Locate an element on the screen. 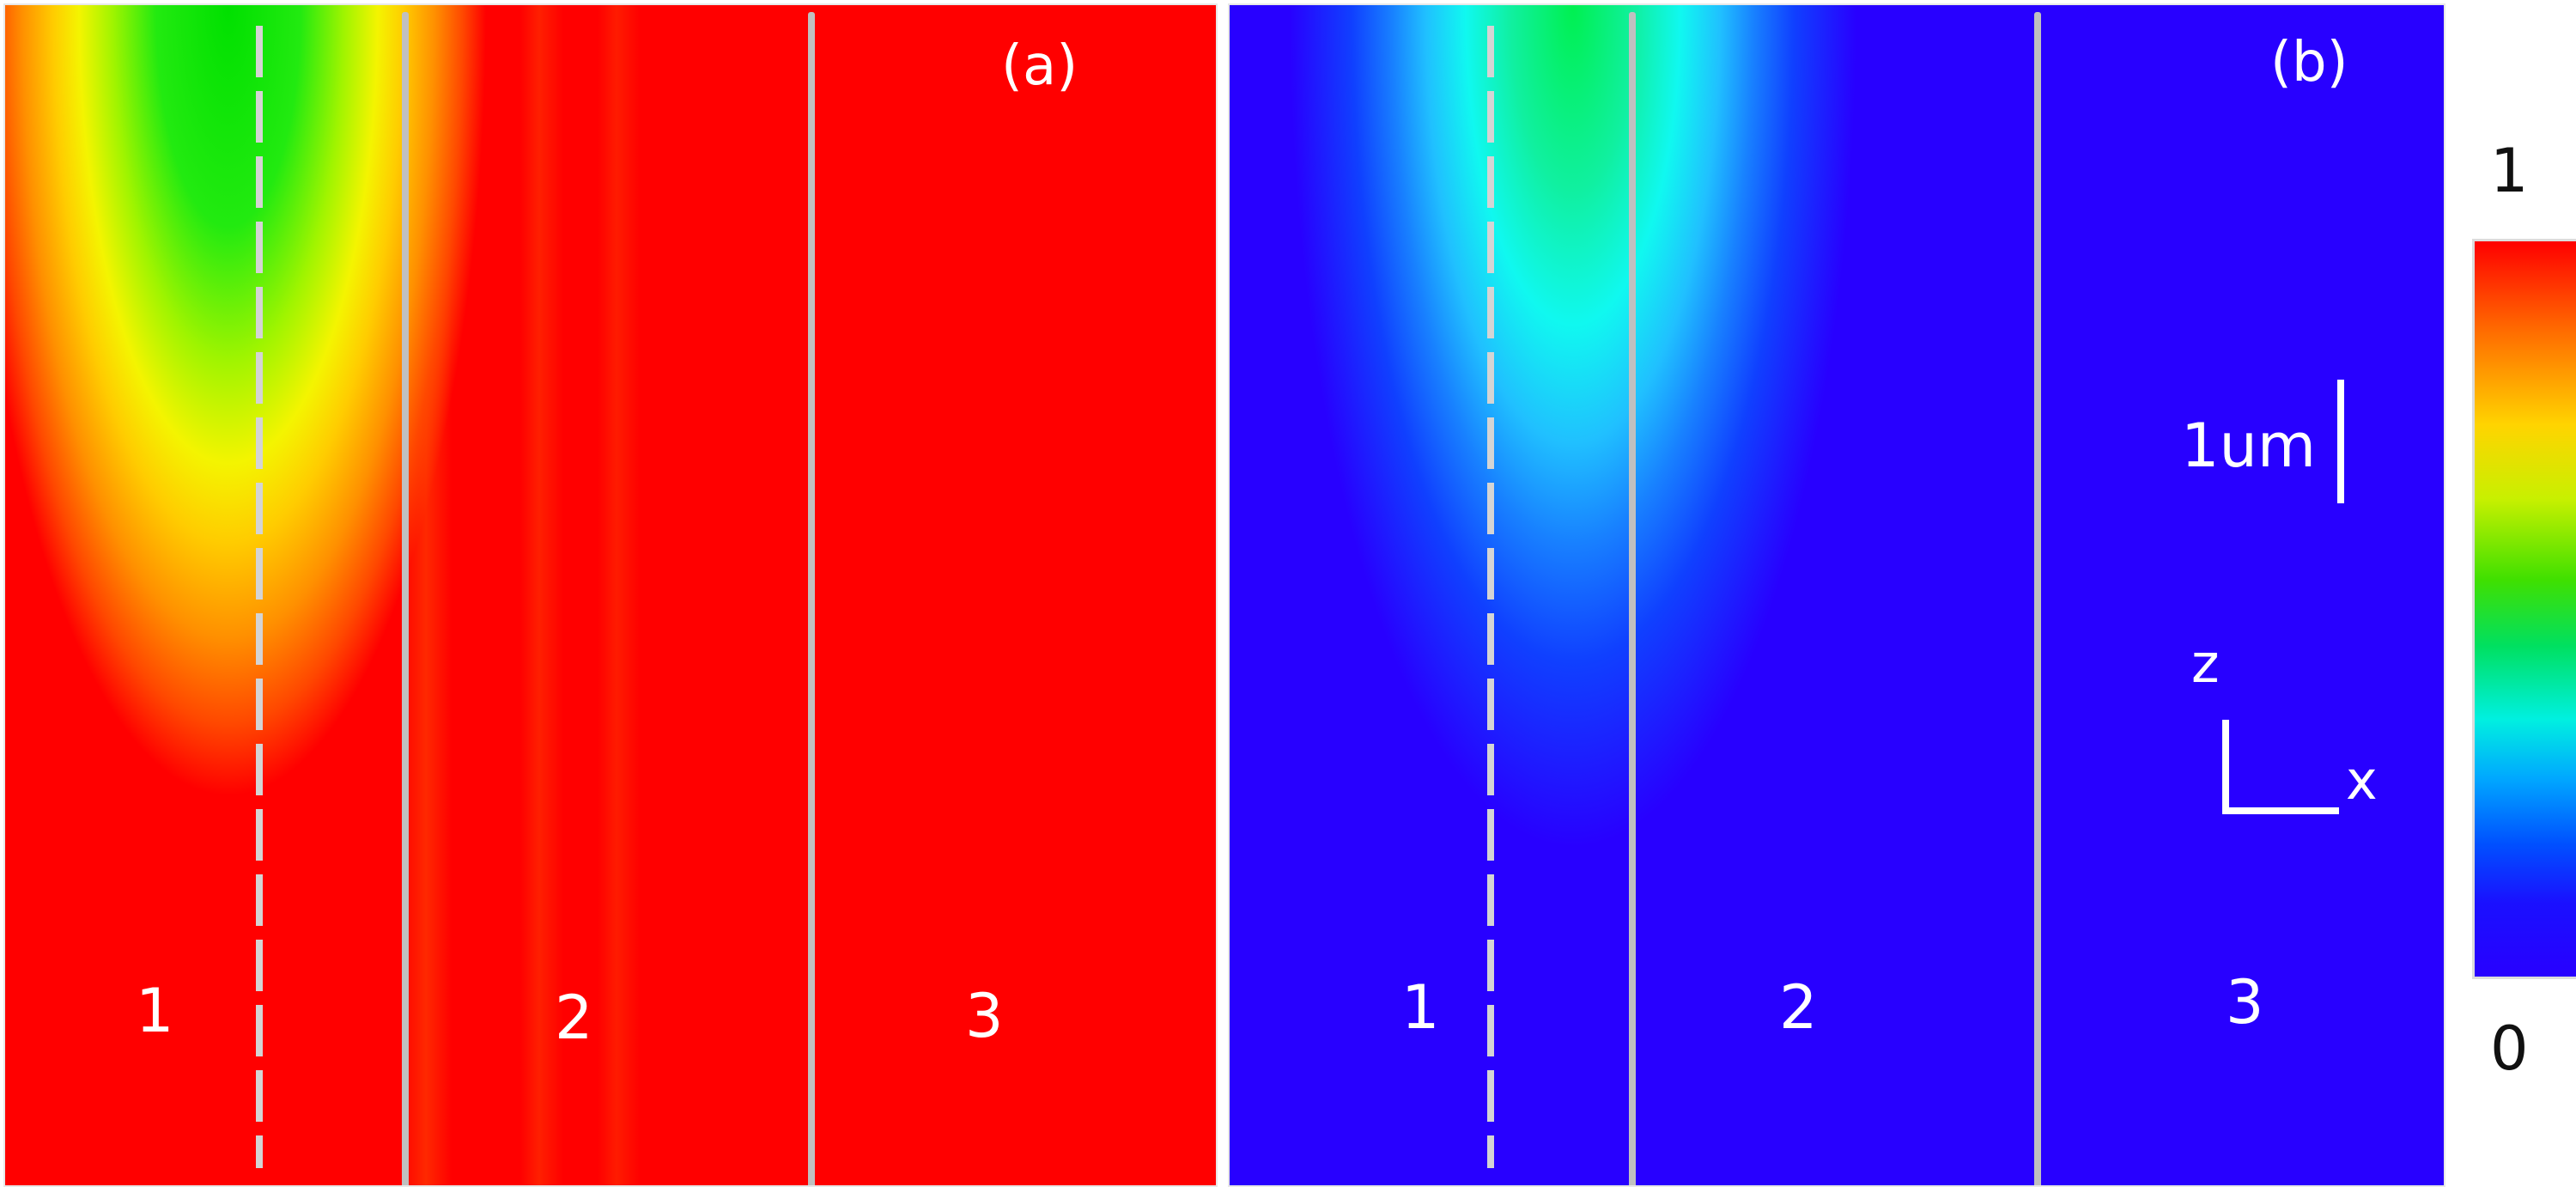  colorbar is located at coordinates (2524, 609).